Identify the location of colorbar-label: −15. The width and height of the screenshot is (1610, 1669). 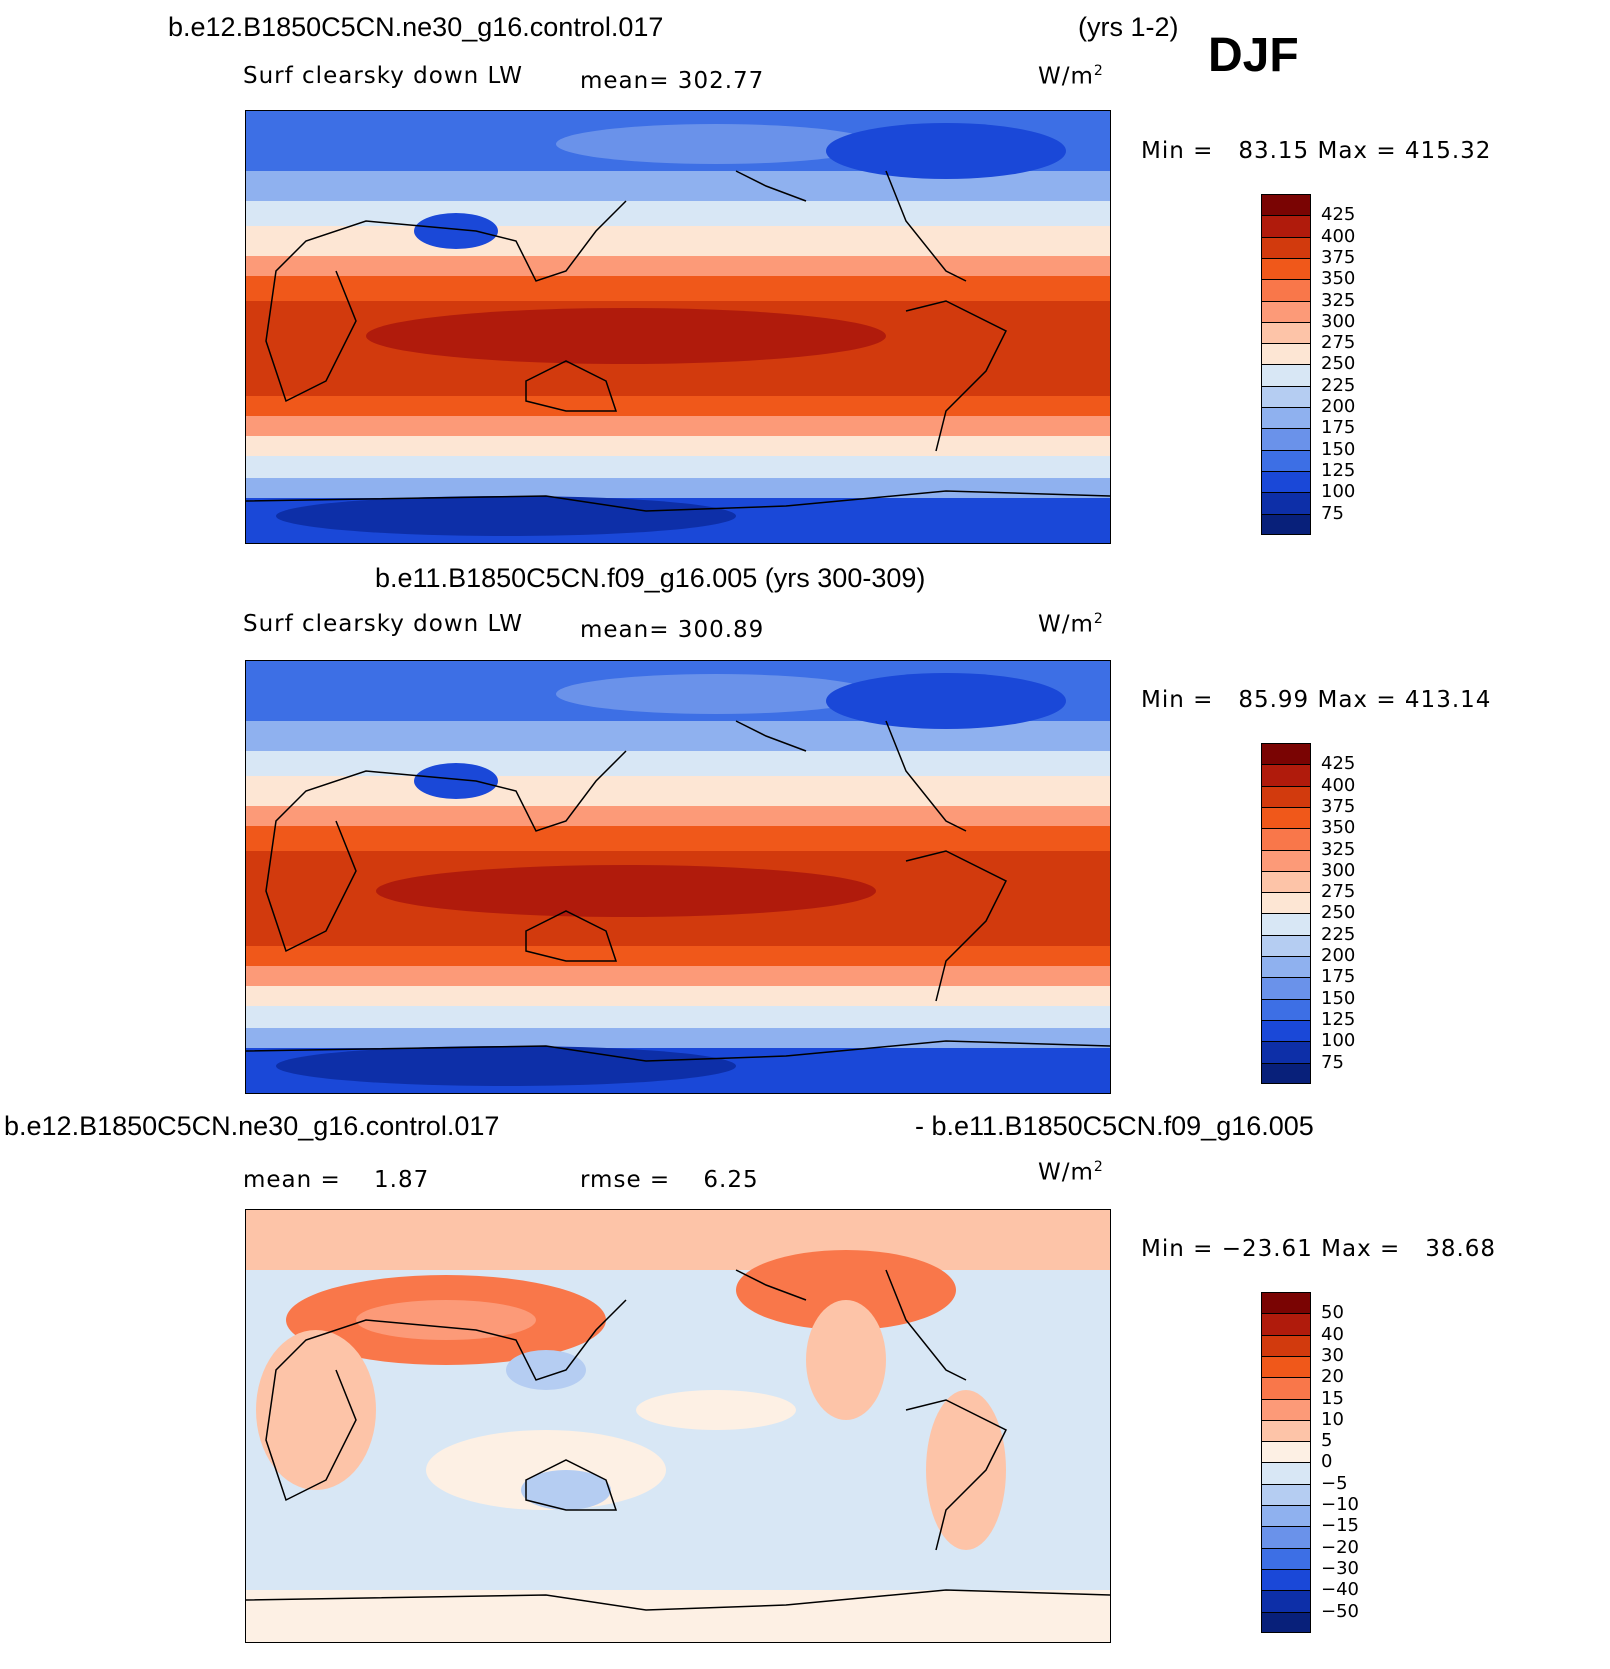
(1340, 1526).